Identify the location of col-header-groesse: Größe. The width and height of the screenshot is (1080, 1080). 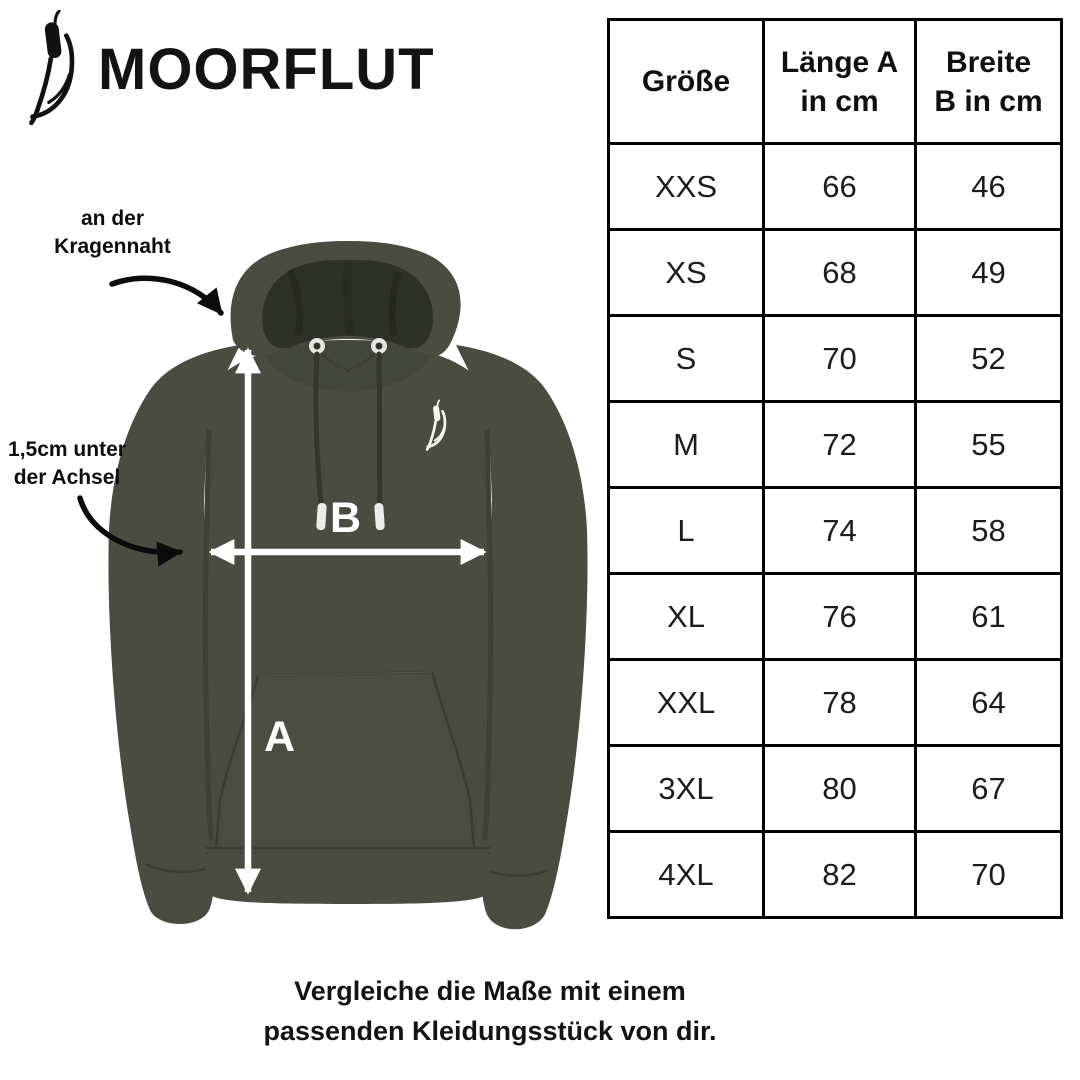
(686, 81).